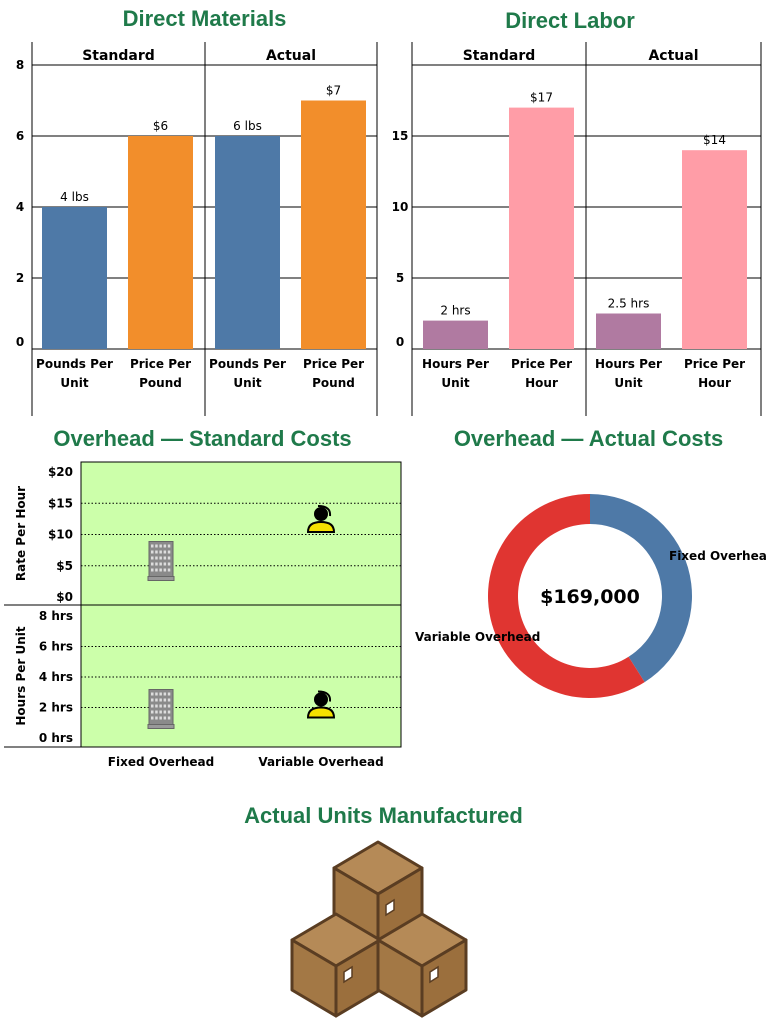  Describe the element at coordinates (204, 18) in the screenshot. I see `direct-materials-title: Direct Materials` at that location.